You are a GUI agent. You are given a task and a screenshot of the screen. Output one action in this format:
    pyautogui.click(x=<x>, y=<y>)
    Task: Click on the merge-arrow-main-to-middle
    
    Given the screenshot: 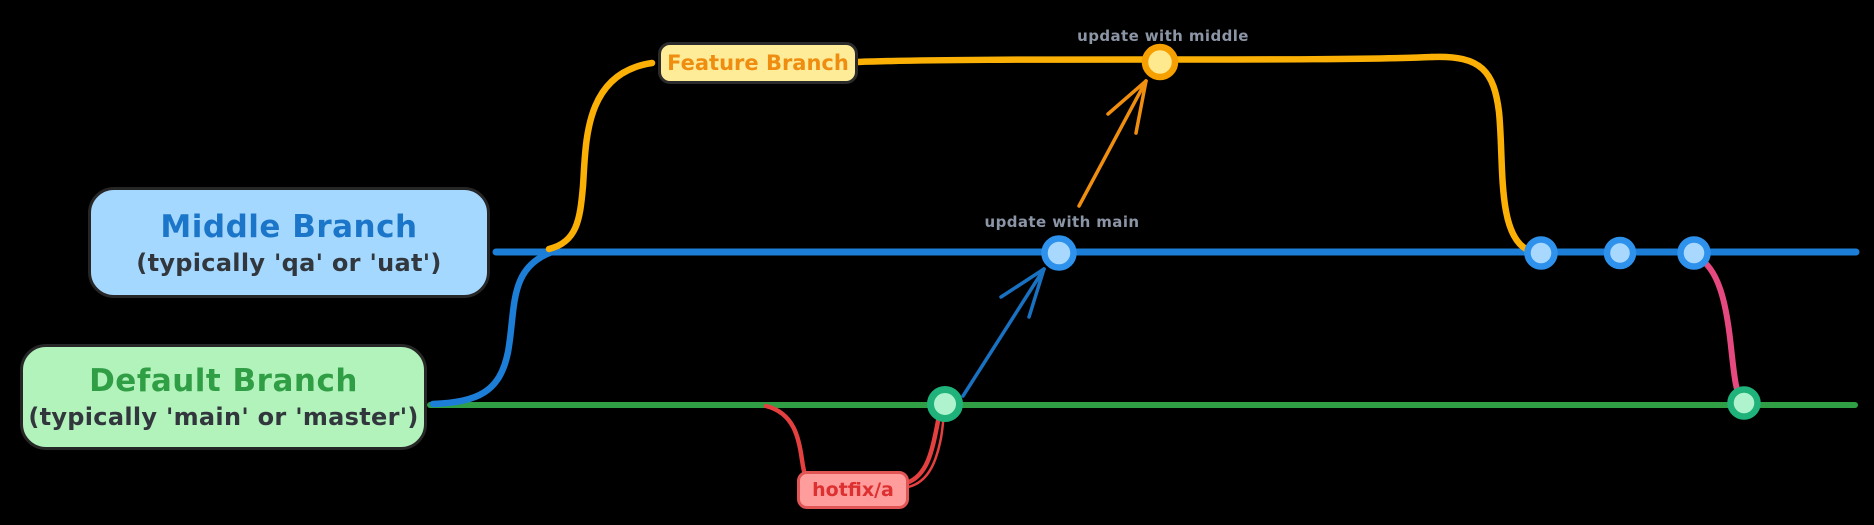 What is the action you would take?
    pyautogui.click(x=1003, y=332)
    